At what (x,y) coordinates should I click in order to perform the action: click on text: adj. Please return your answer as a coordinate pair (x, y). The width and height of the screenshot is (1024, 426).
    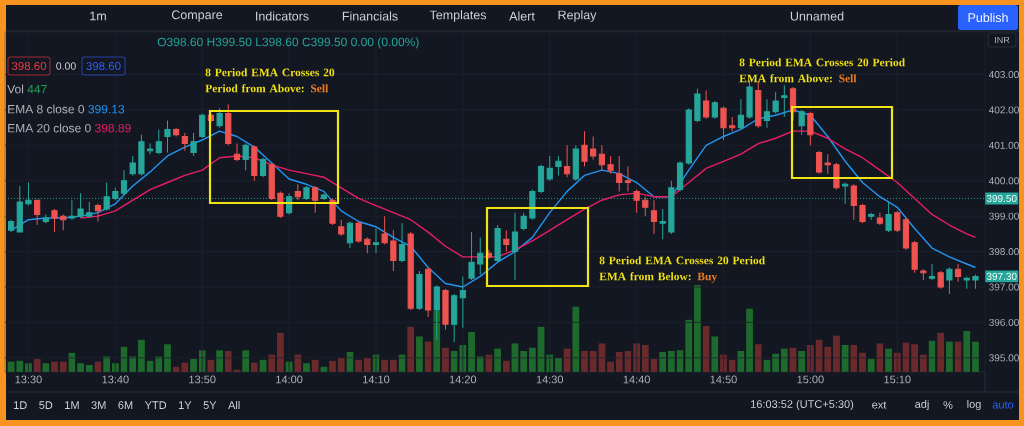
    Looking at the image, I should click on (922, 405).